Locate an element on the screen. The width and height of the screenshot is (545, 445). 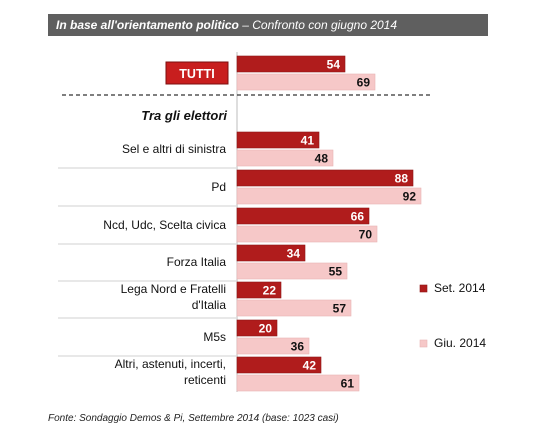
row-1-value-giu: 92 is located at coordinates (410, 197).